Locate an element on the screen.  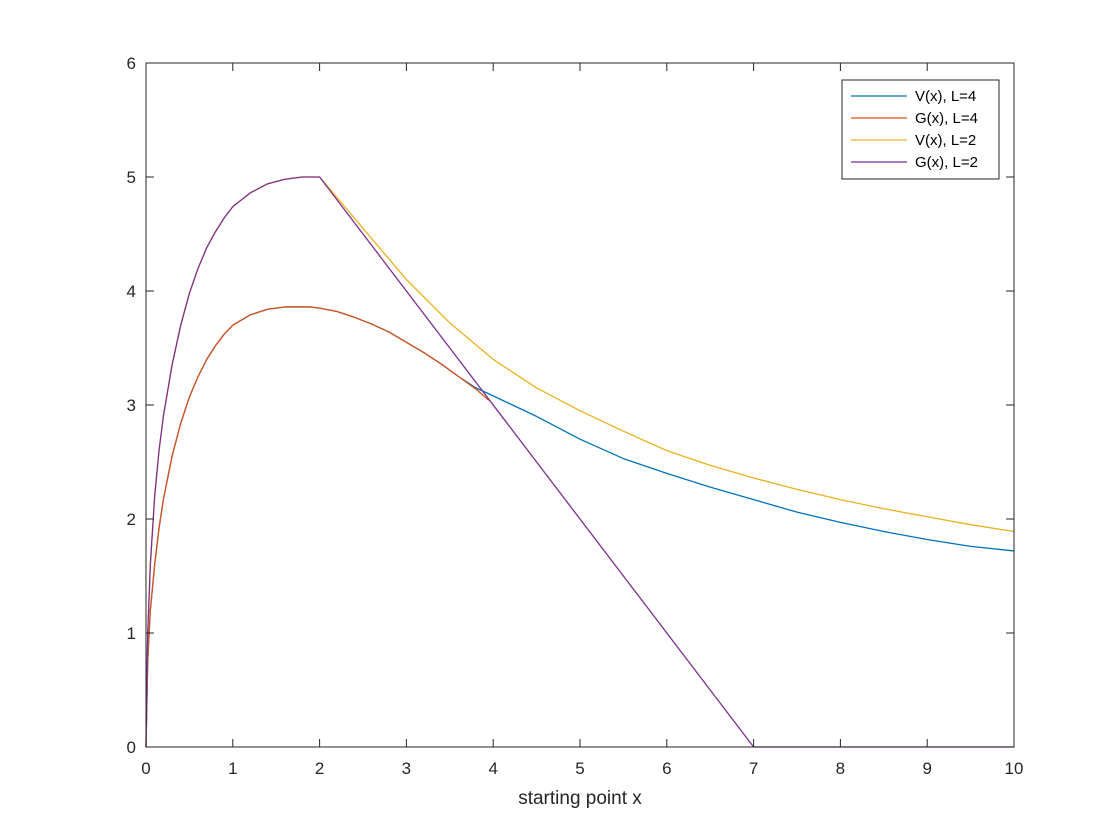
legend-label-1: V(x), L=4 is located at coordinates (945, 96).